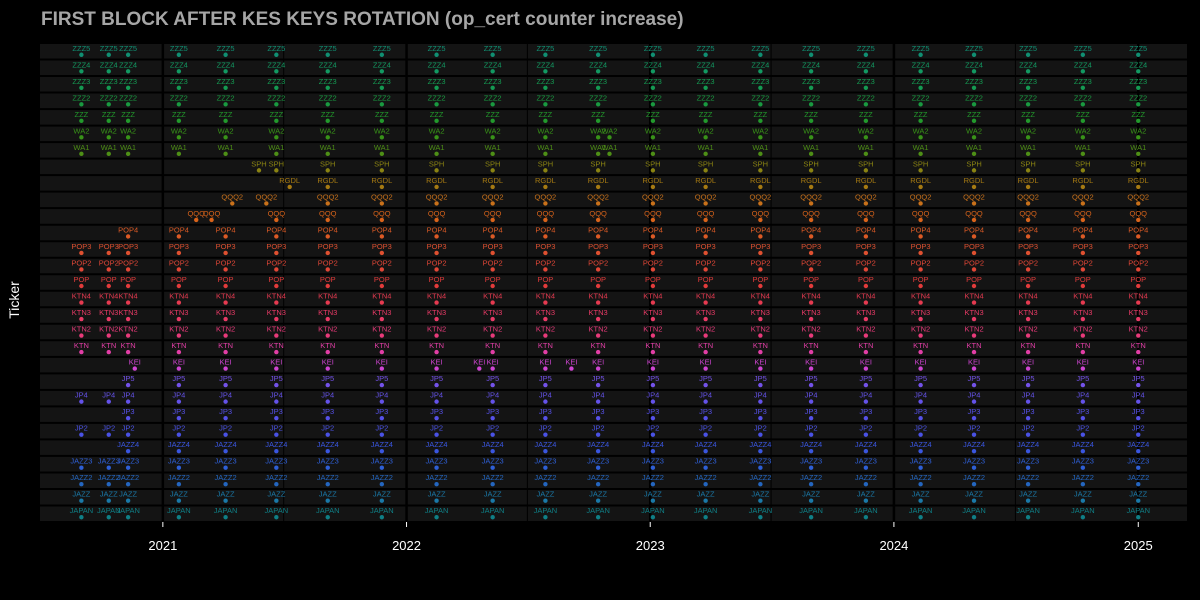 The image size is (1200, 600). What do you see at coordinates (276, 345) in the screenshot?
I see `point-label: KTN` at bounding box center [276, 345].